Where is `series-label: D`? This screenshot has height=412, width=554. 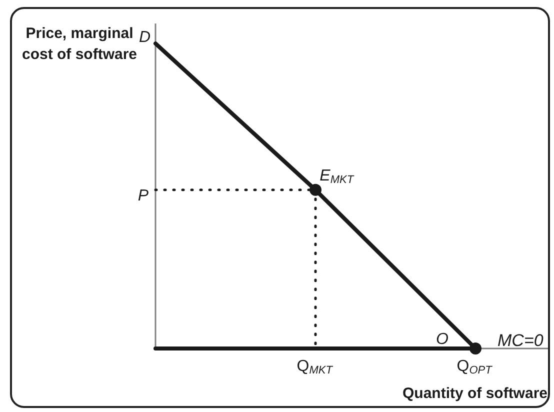
series-label: D is located at coordinates (144, 37).